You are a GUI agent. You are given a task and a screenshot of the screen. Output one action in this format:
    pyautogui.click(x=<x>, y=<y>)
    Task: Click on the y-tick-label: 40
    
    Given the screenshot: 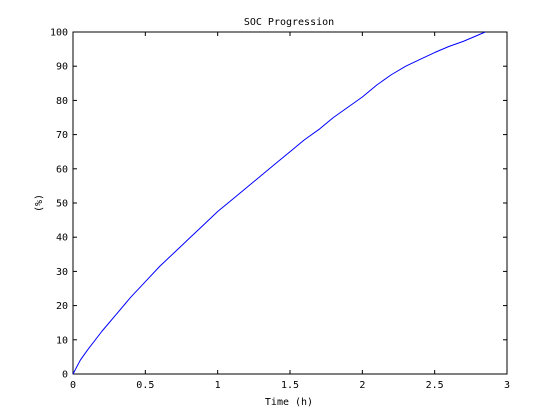 What is the action you would take?
    pyautogui.click(x=62, y=238)
    